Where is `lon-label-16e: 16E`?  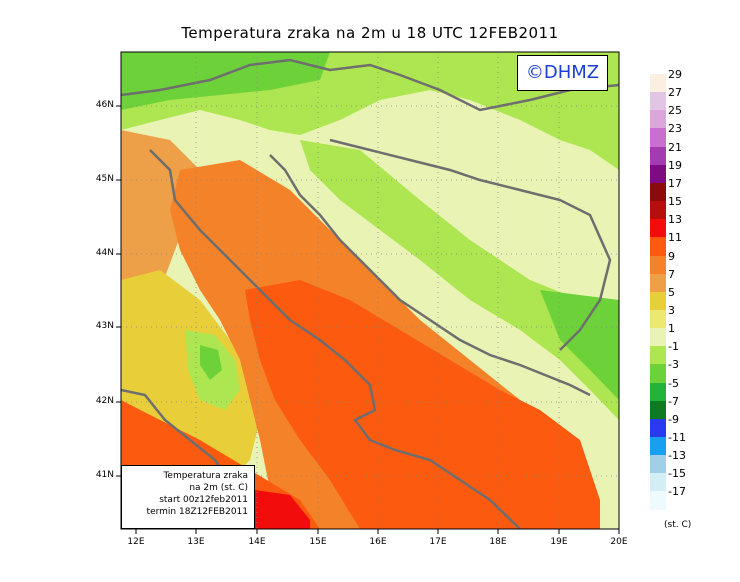 lon-label-16e: 16E is located at coordinates (378, 542).